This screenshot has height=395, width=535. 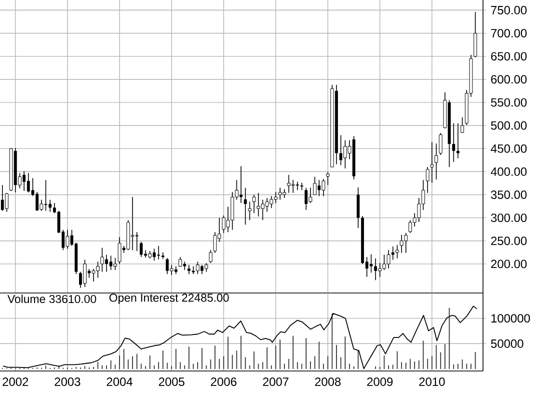 I want to click on y-tick-label: 550.00, so click(x=509, y=102).